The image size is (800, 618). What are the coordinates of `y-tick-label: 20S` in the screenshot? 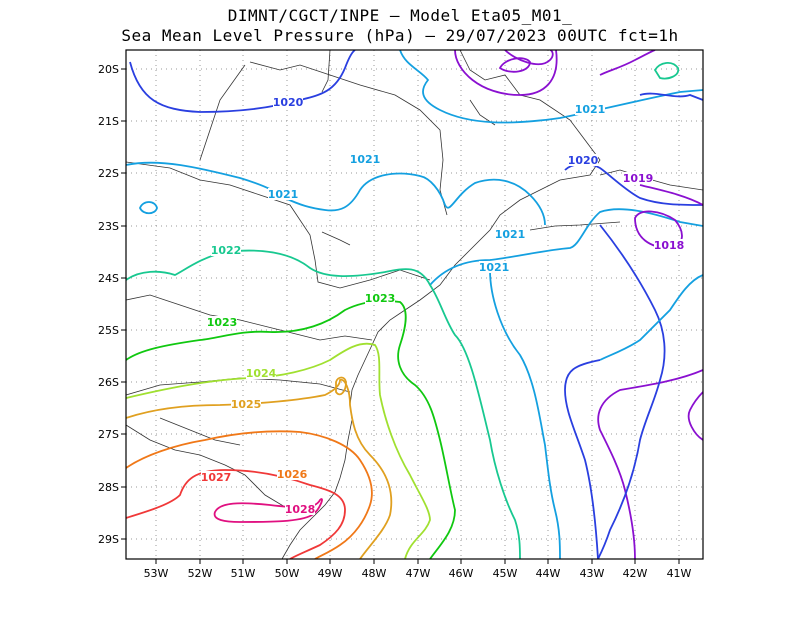 It's located at (108, 69).